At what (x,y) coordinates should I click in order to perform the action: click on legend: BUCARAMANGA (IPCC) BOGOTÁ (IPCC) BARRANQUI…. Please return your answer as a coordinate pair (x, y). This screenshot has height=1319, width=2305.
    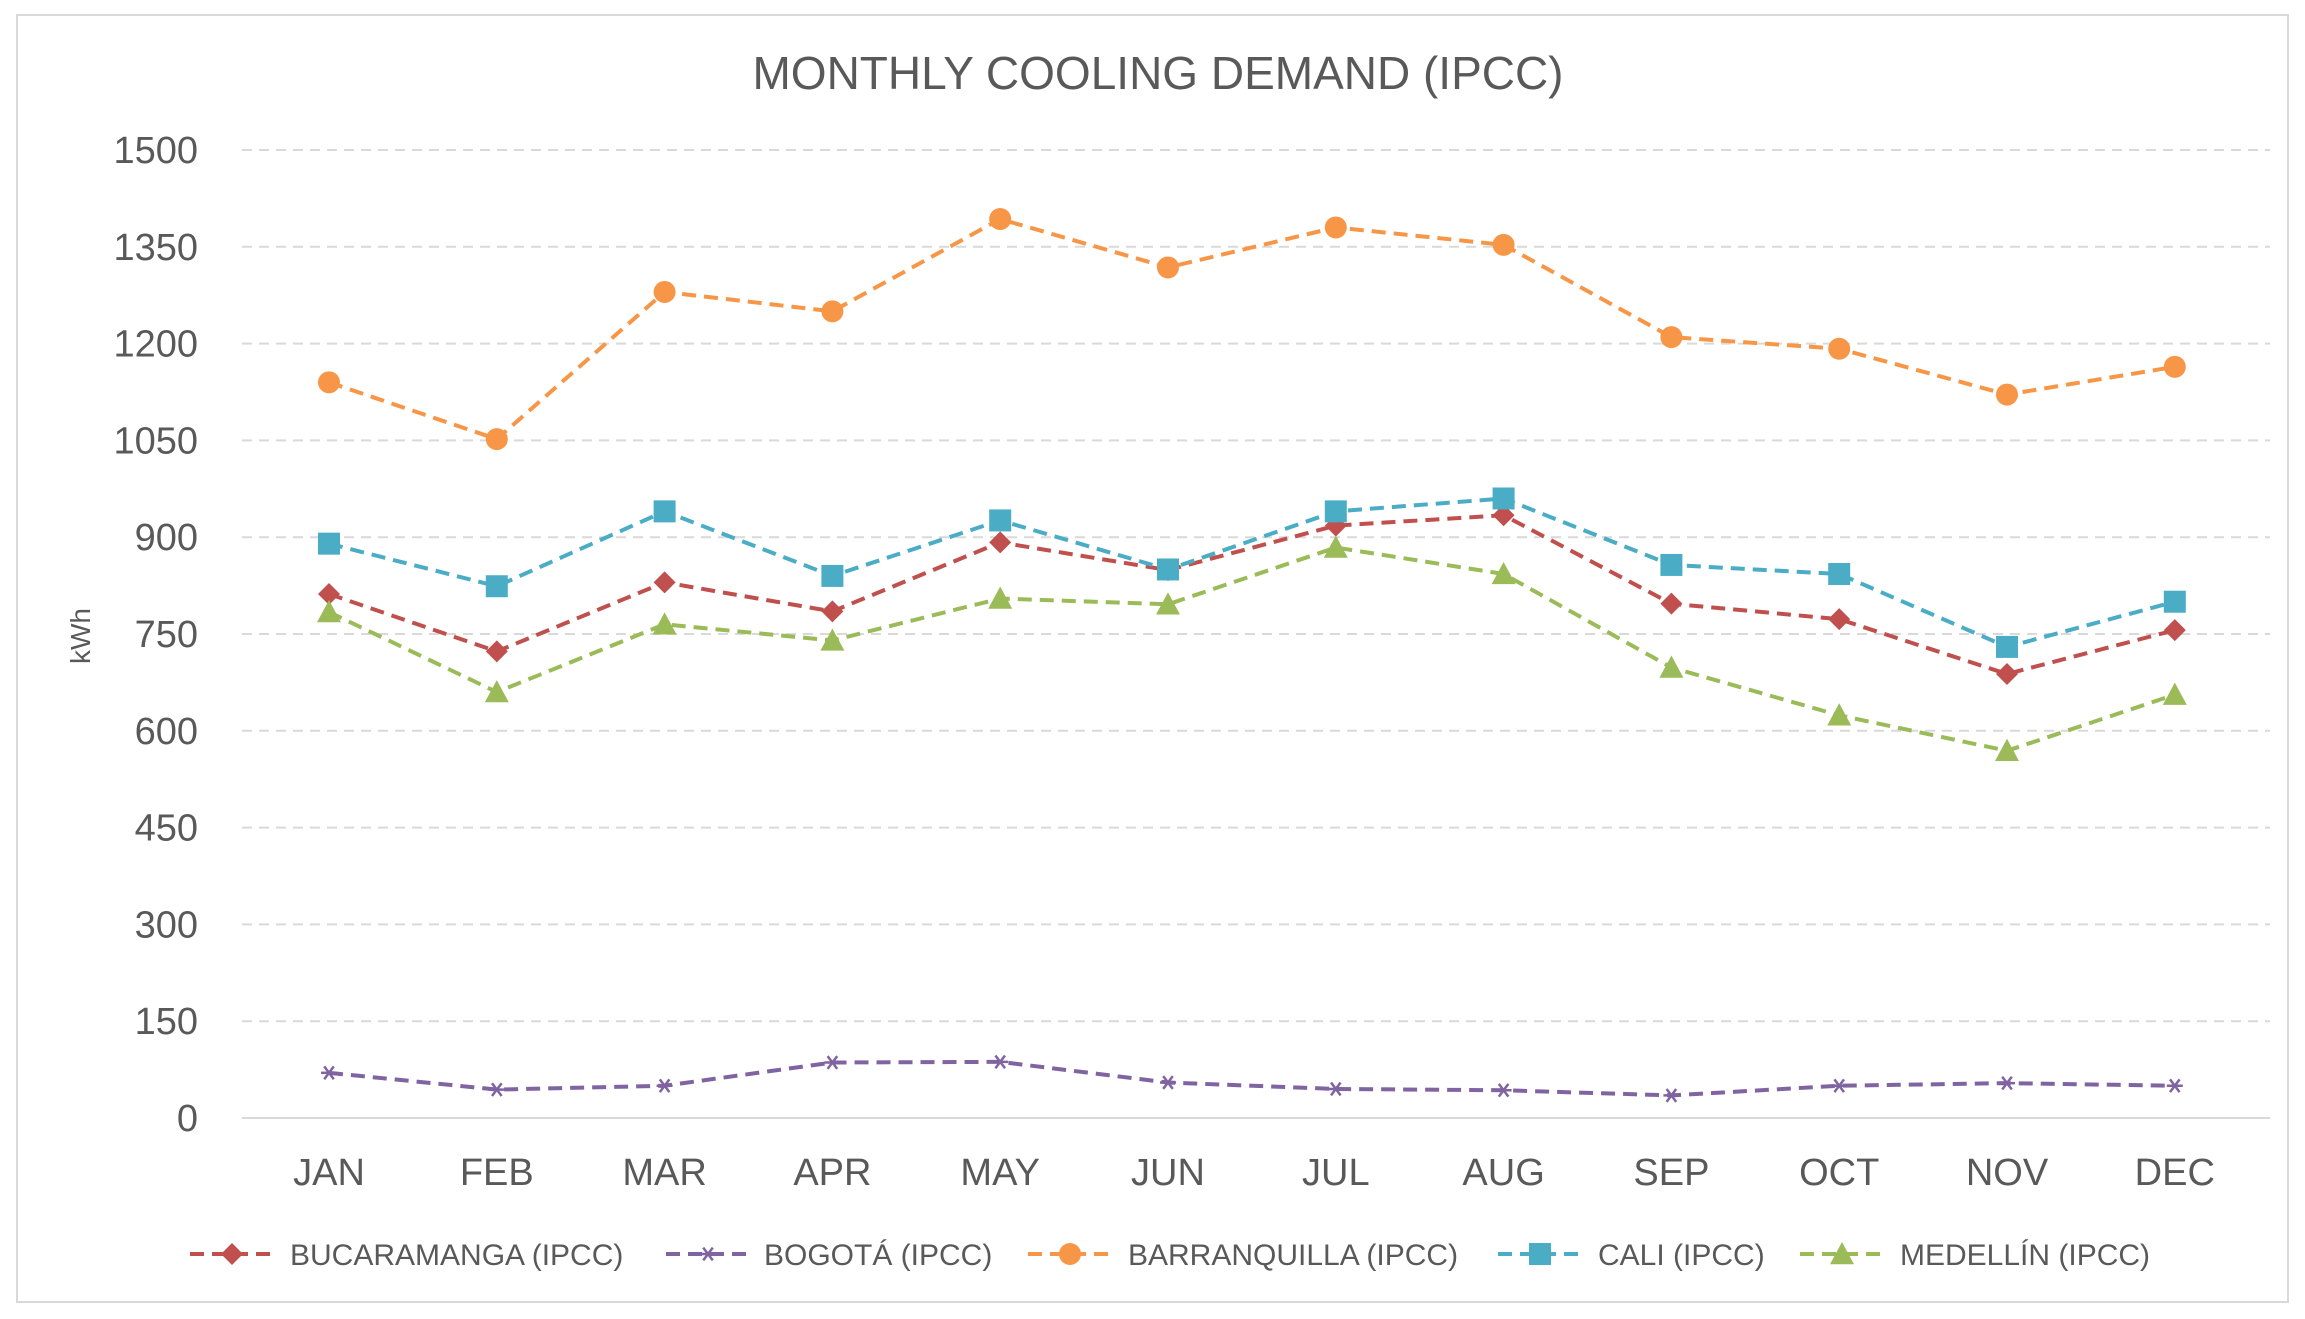
    Looking at the image, I should click on (1170, 1255).